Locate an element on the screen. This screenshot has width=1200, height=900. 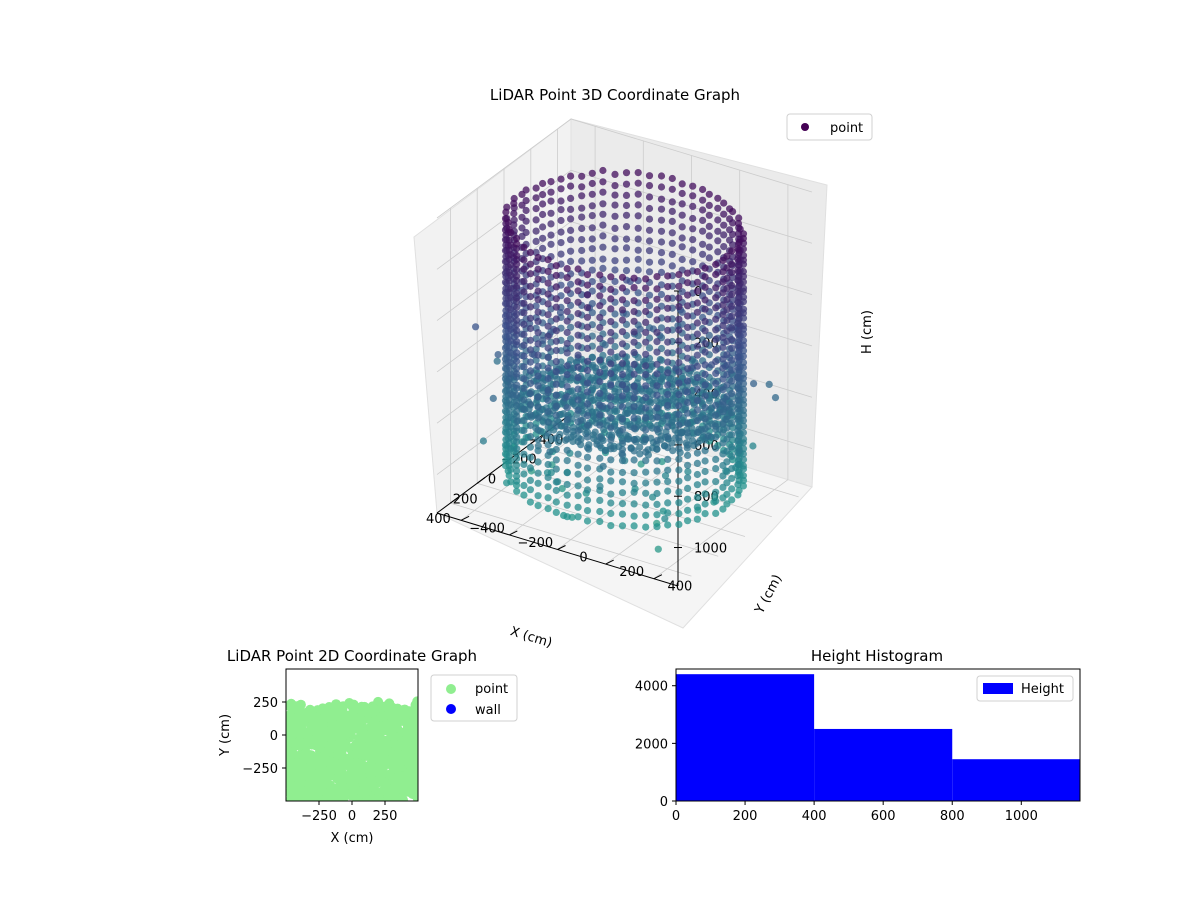
y-tick-label-3d: −400 is located at coordinates (487, 528).